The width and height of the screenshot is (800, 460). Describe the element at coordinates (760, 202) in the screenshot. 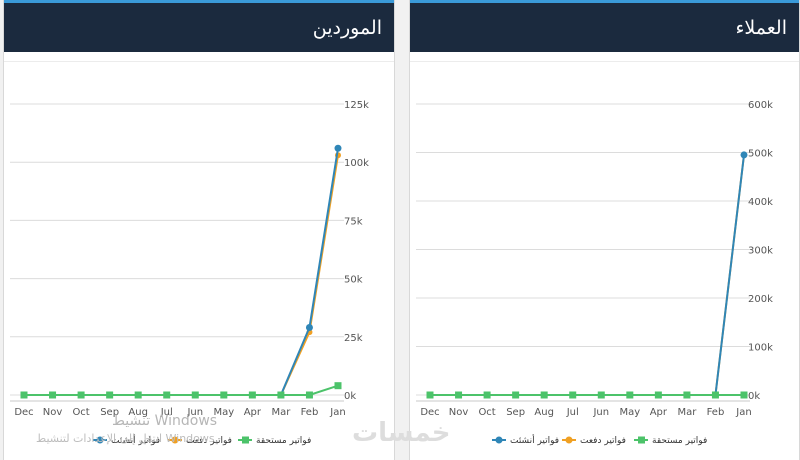

I see `y-tick-label: 400k` at that location.